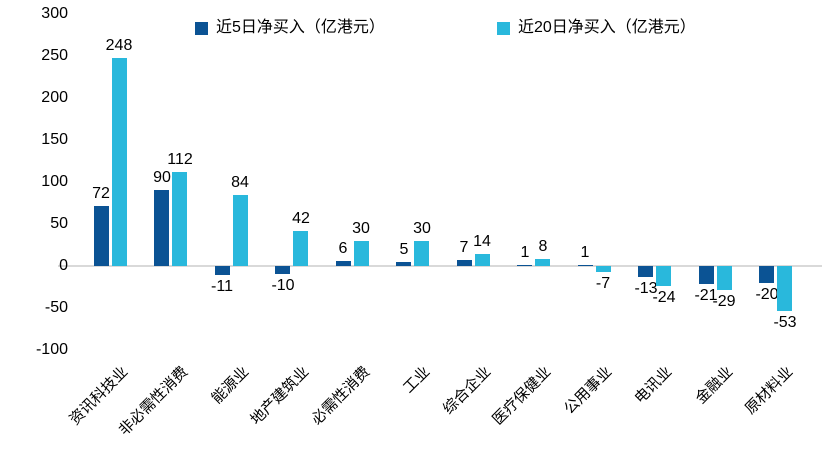 This screenshot has height=466, width=830. Describe the element at coordinates (301, 218) in the screenshot. I see `bar-value-label: 42` at that location.